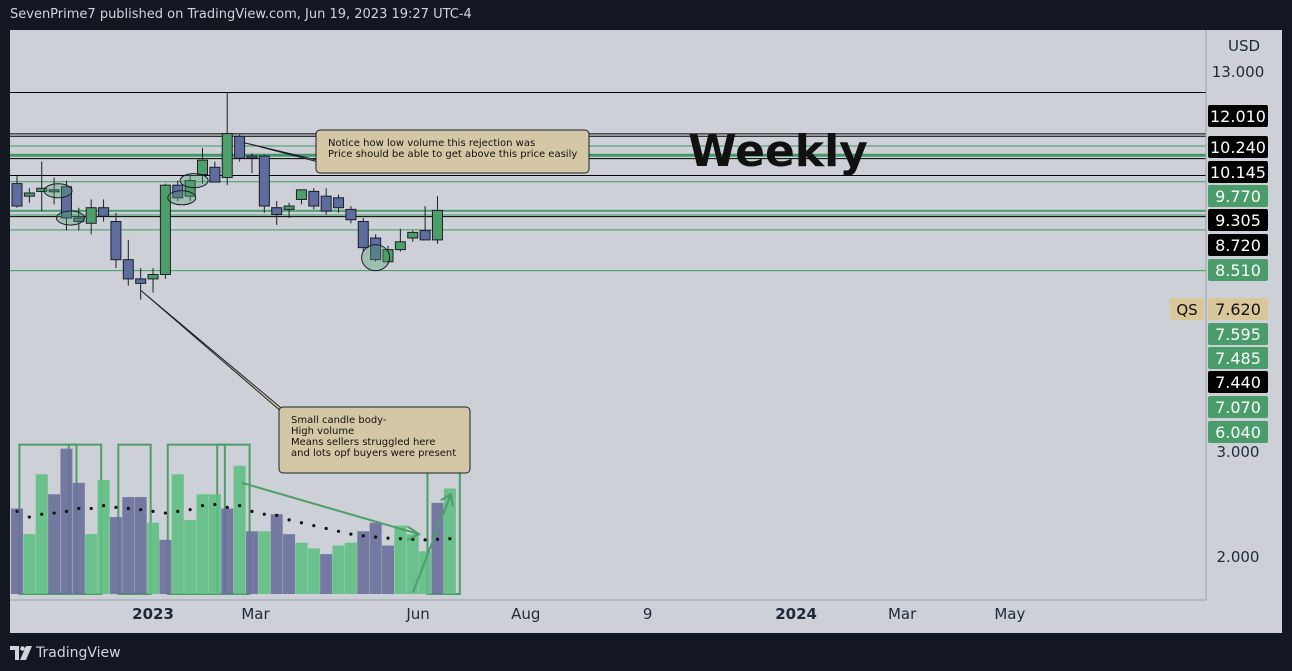 This screenshot has height=671, width=1292. I want to click on price-level-text: 8.510, so click(1238, 270).